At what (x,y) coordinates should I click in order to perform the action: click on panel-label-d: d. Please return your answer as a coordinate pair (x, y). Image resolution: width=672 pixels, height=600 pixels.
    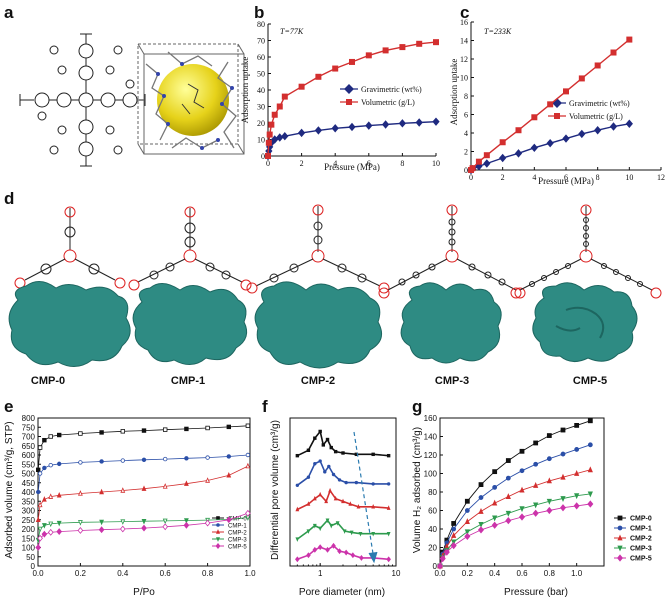
    Looking at the image, I should click on (9, 198).